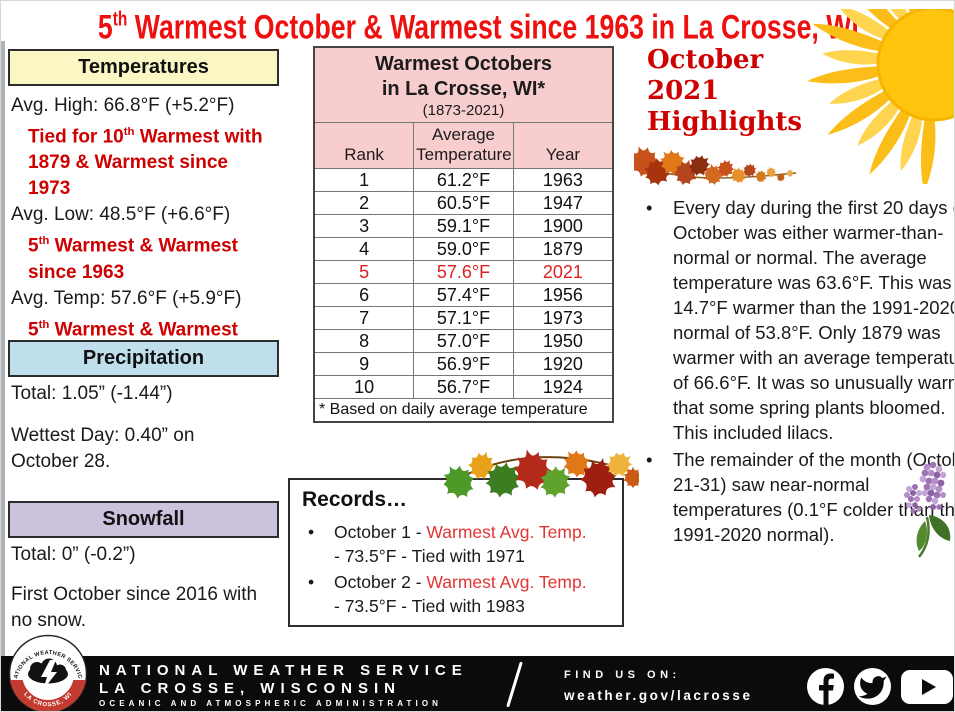  What do you see at coordinates (477, 683) in the screenshot?
I see `footer-bar` at bounding box center [477, 683].